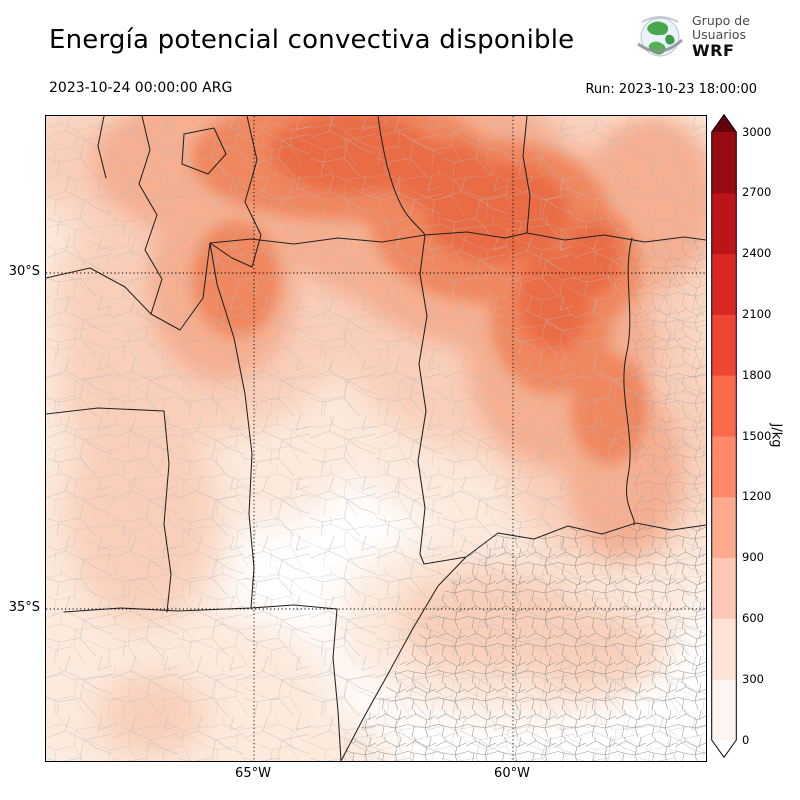 This screenshot has height=800, width=800. I want to click on east-department-mesh, so click(667, 381).